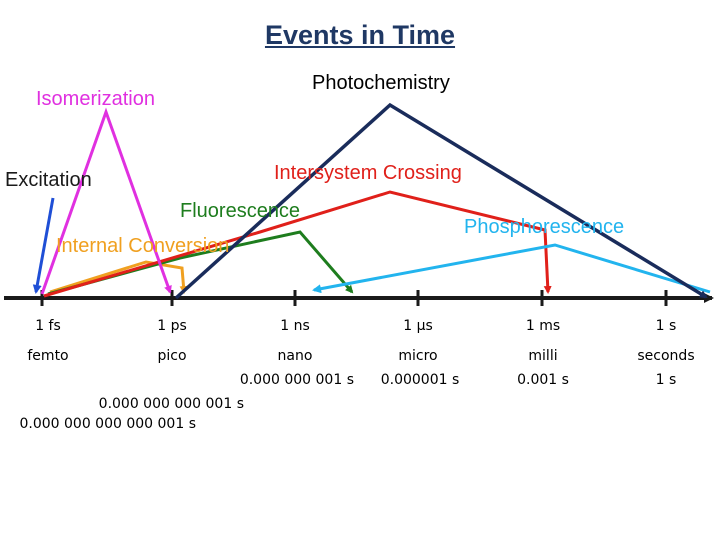 The width and height of the screenshot is (720, 540). I want to click on excitation-label: Excitation, so click(48, 180).